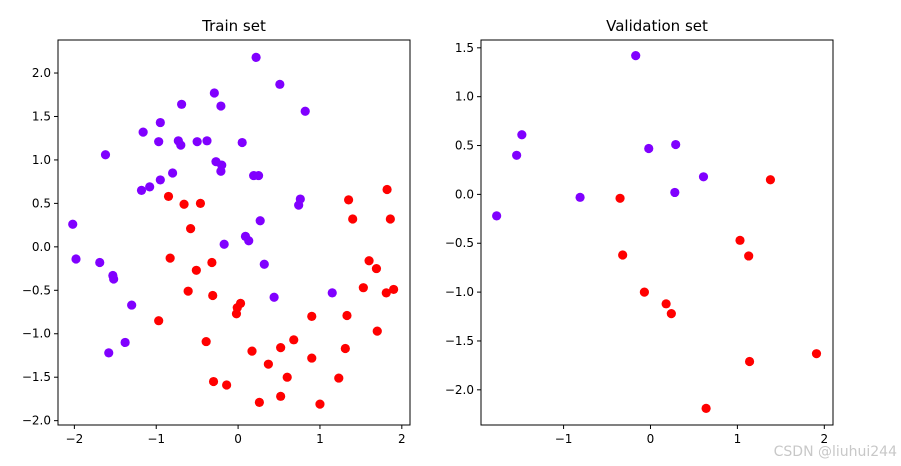 The width and height of the screenshot is (901, 466). I want to click on chart-title: Train set, so click(233, 26).